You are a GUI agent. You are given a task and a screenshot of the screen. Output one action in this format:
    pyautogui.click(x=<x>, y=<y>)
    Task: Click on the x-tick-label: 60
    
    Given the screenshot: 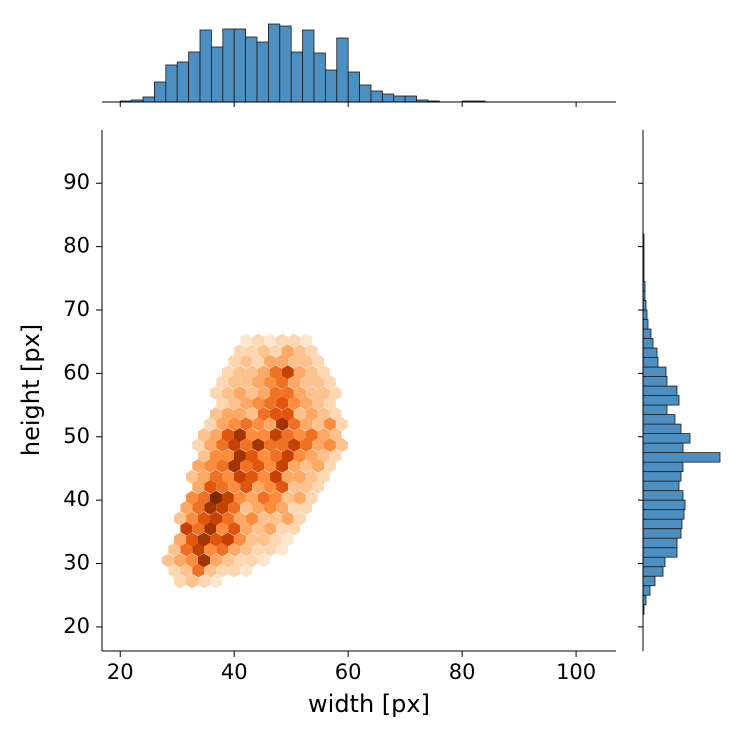 What is the action you would take?
    pyautogui.click(x=348, y=672)
    